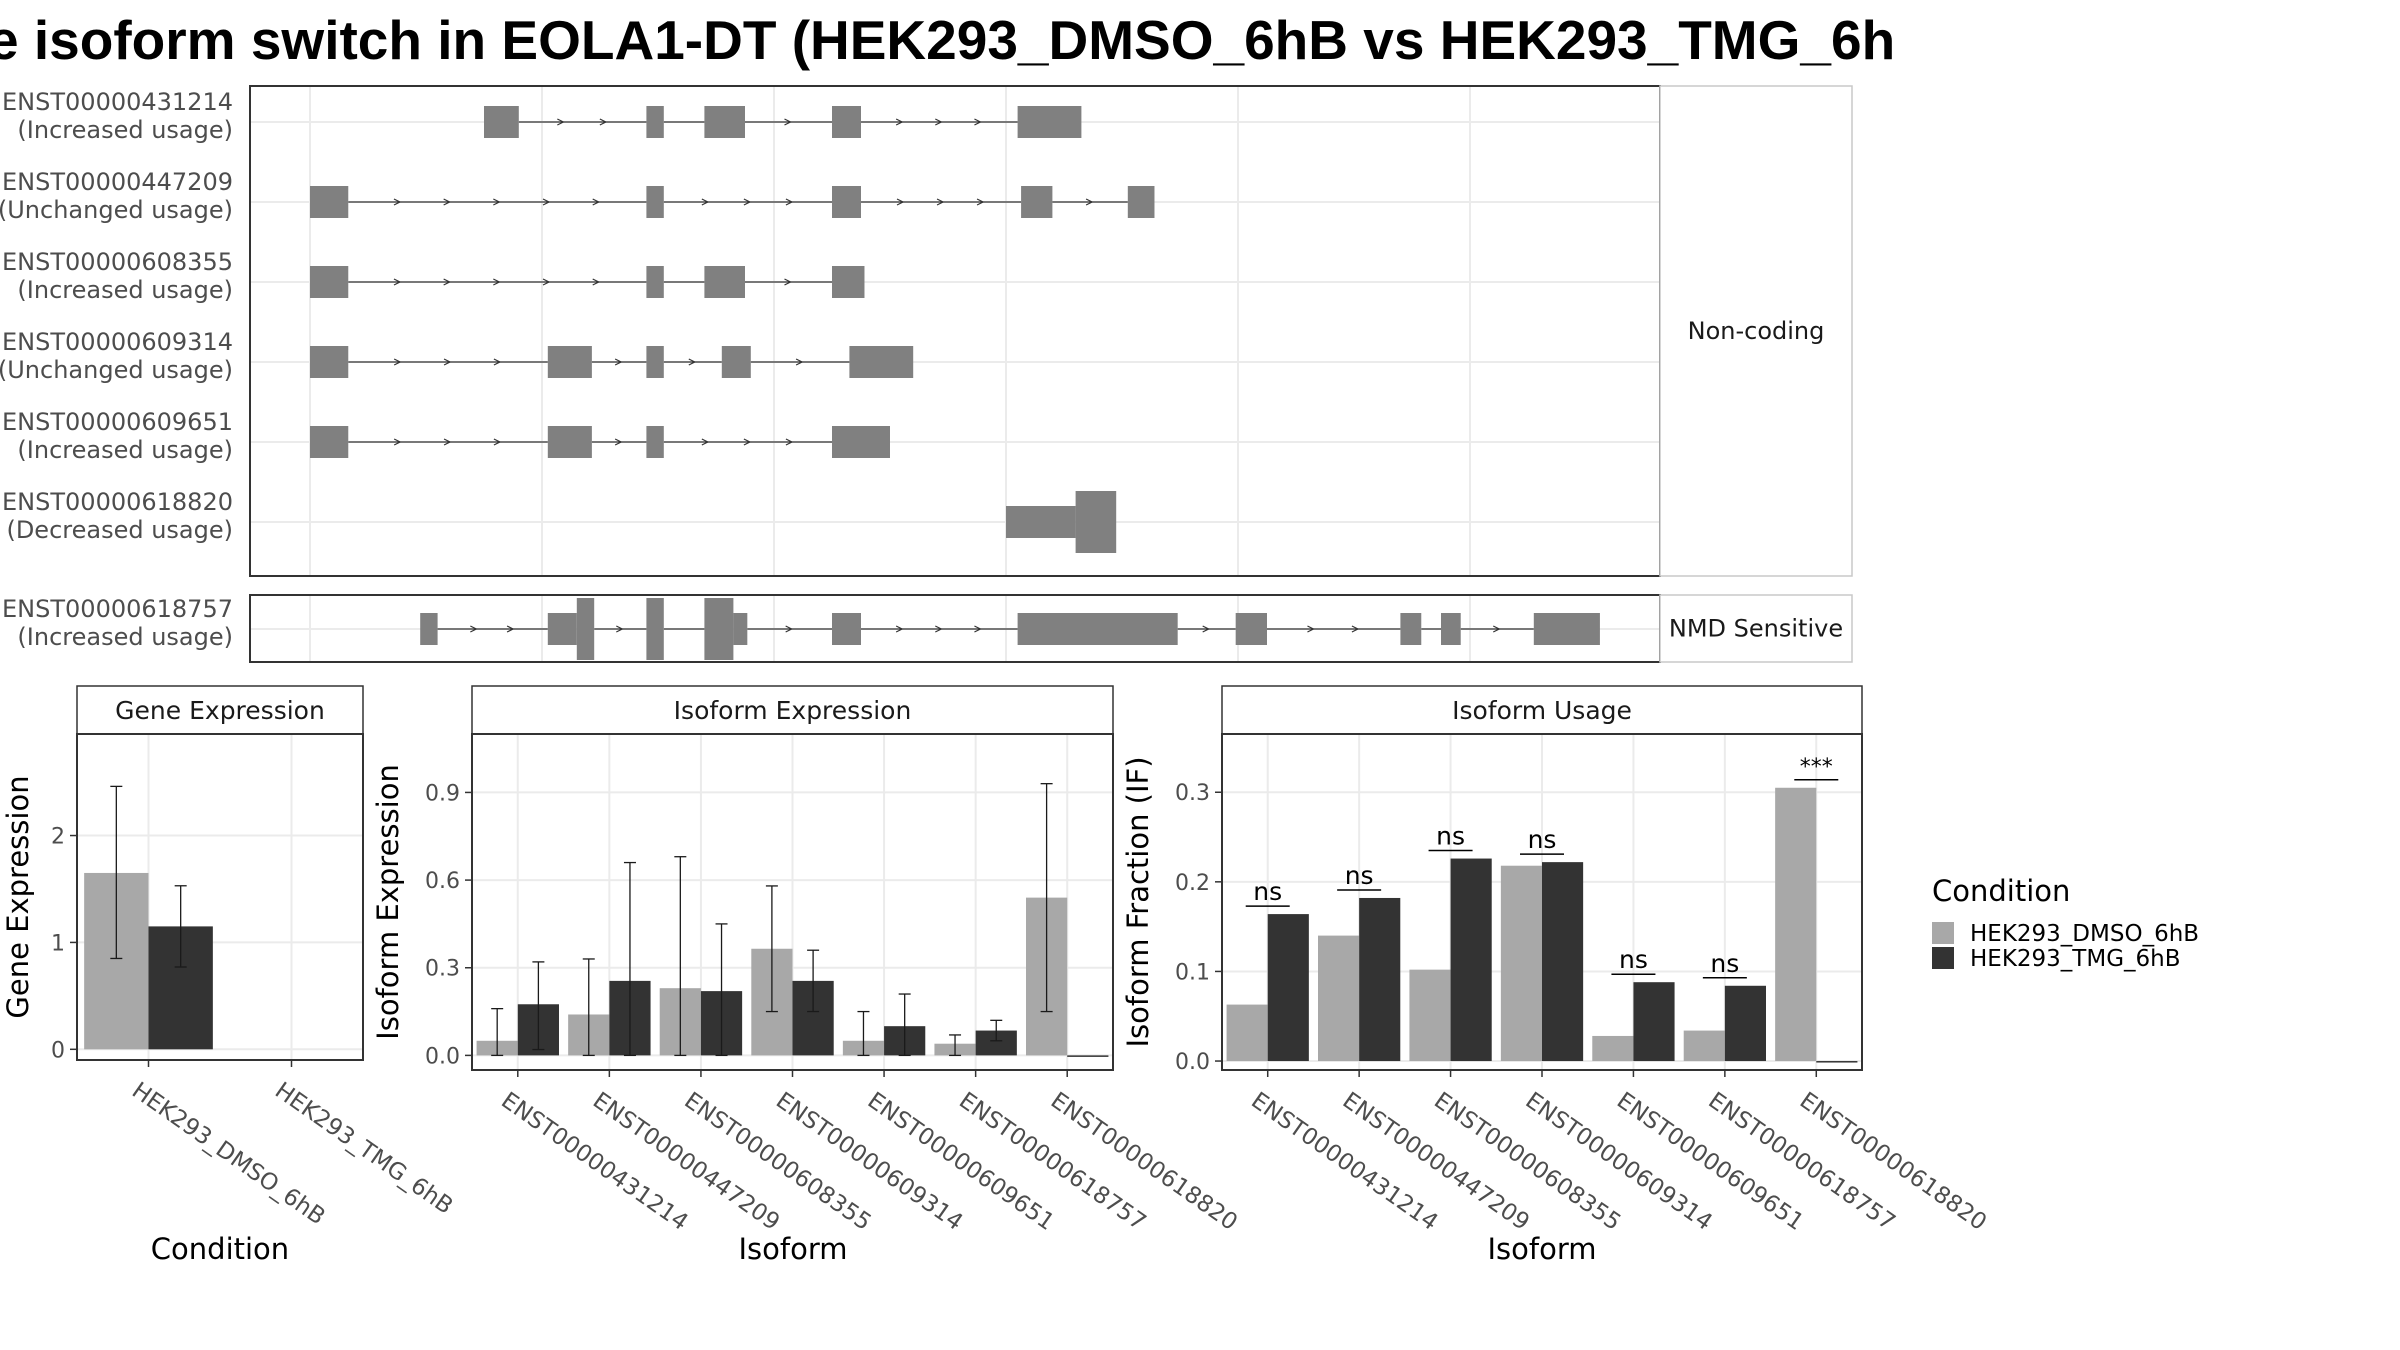 This screenshot has height=1350, width=2400. What do you see at coordinates (220, 1249) in the screenshot?
I see `x-axis-title: Condition` at bounding box center [220, 1249].